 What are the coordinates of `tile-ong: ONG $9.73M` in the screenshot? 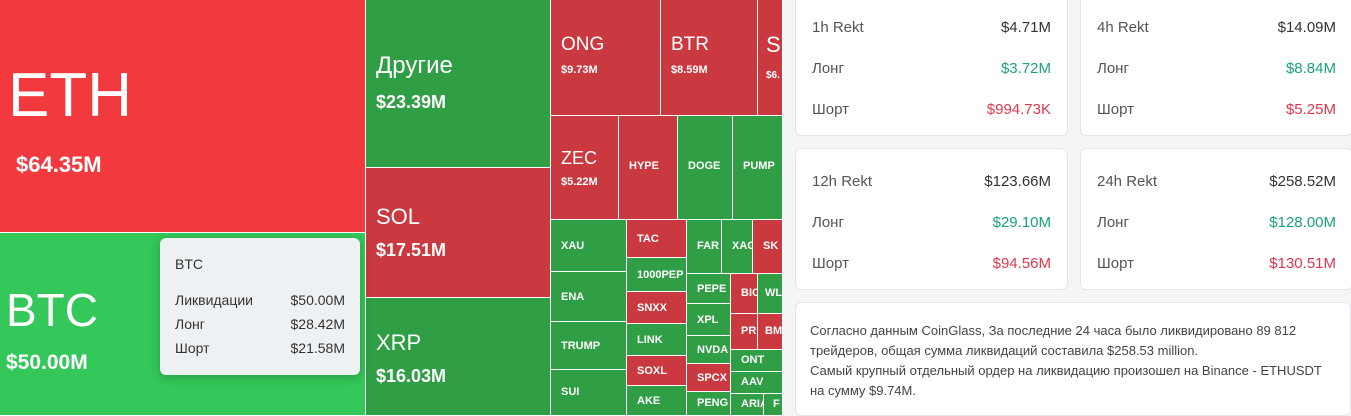 It's located at (606, 58).